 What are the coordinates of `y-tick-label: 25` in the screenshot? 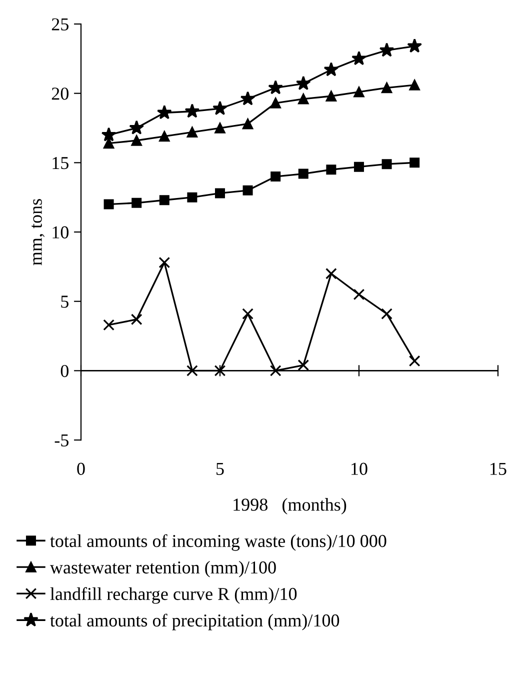 It's located at (60, 24).